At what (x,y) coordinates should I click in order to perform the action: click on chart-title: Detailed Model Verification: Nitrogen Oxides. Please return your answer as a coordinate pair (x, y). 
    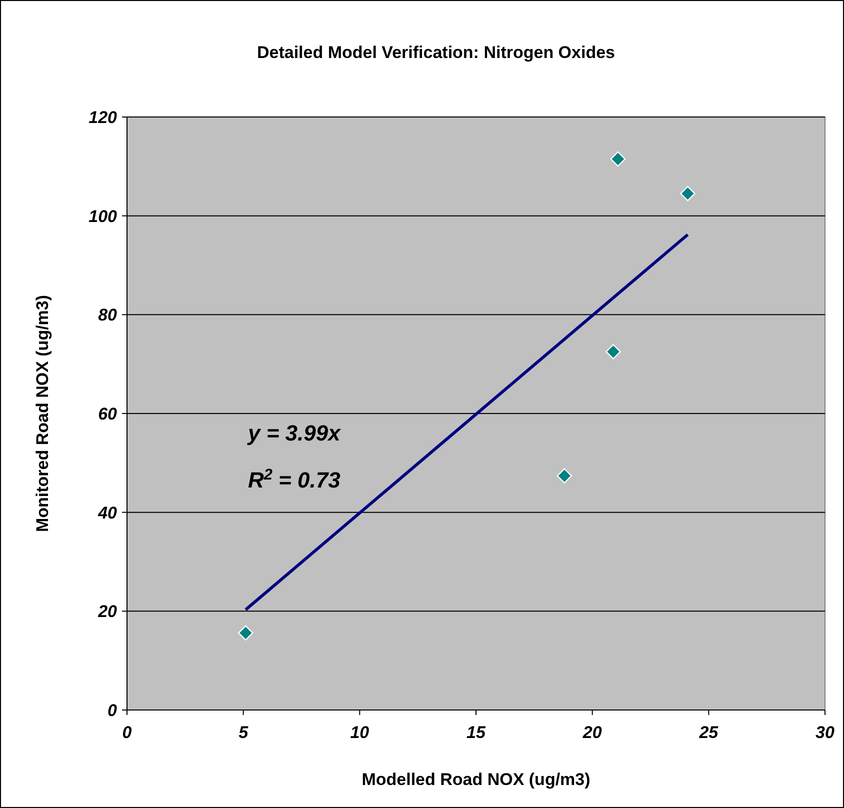
    Looking at the image, I should click on (436, 52).